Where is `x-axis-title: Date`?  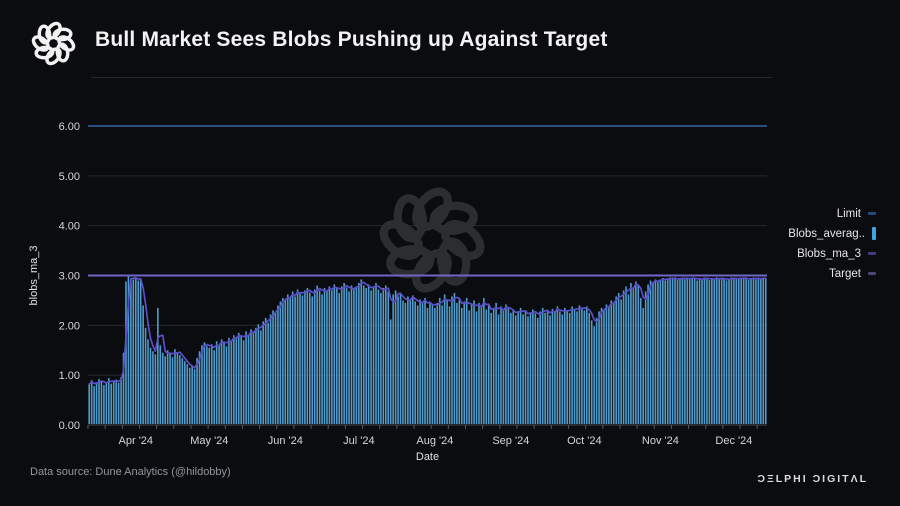 x-axis-title: Date is located at coordinates (427, 457).